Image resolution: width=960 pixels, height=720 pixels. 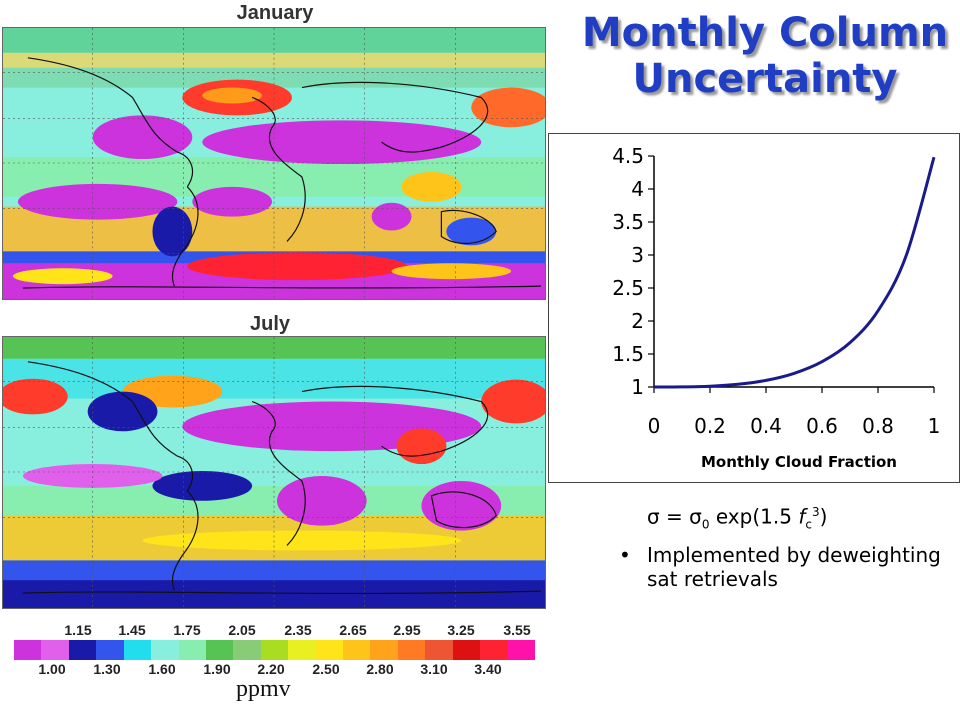 I want to click on colorbar-upper-tick: 1.45, so click(x=132, y=630).